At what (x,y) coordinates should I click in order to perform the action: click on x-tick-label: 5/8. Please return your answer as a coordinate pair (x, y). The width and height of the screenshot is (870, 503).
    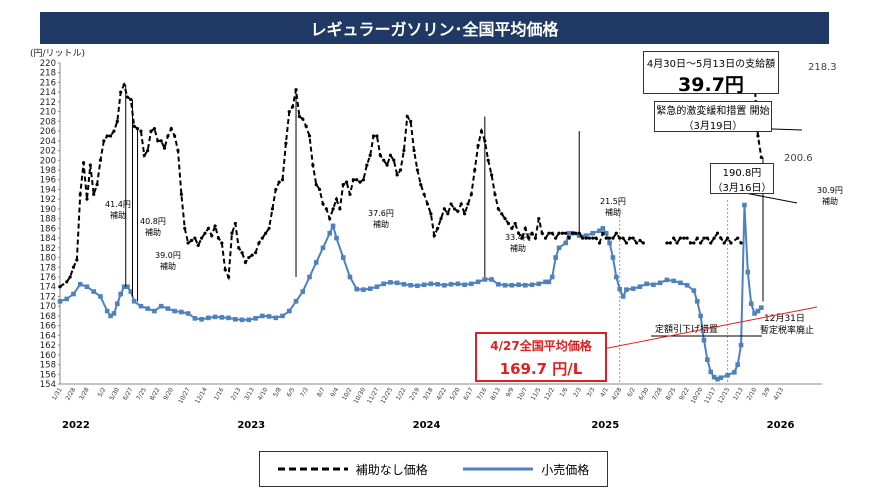
    Looking at the image, I should click on (277, 392).